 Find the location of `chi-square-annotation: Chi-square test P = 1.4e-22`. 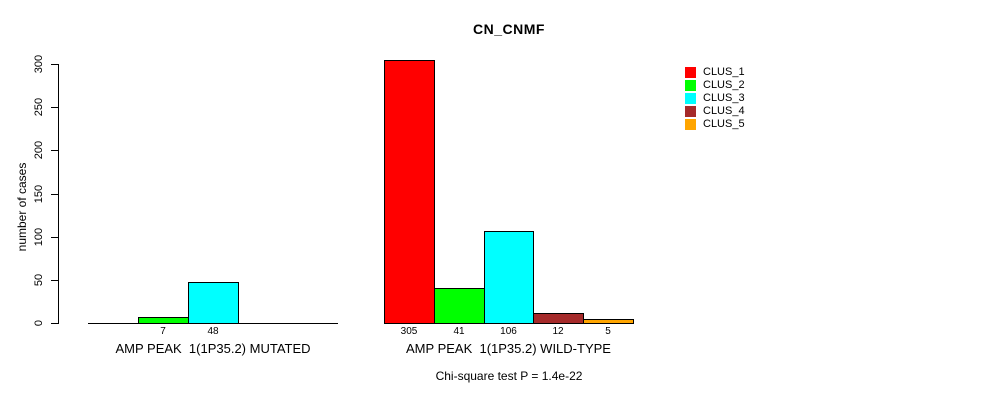

chi-square-annotation: Chi-square test P = 1.4e-22 is located at coordinates (509, 376).